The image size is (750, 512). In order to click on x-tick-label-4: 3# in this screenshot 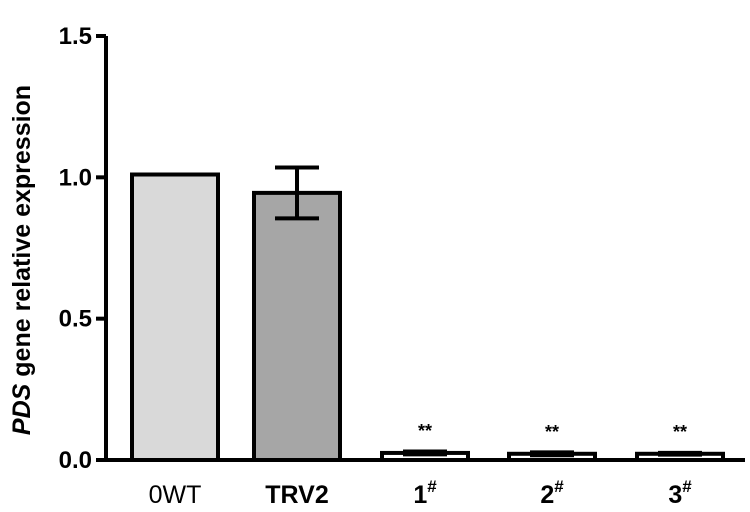, I will do `click(680, 493)`.